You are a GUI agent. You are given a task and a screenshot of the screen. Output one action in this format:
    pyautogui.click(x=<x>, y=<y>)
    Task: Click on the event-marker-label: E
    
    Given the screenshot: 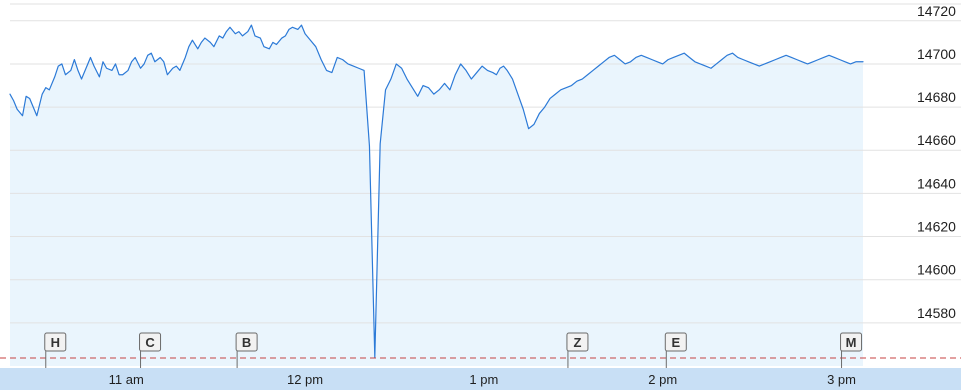 What is the action you would take?
    pyautogui.click(x=675, y=342)
    